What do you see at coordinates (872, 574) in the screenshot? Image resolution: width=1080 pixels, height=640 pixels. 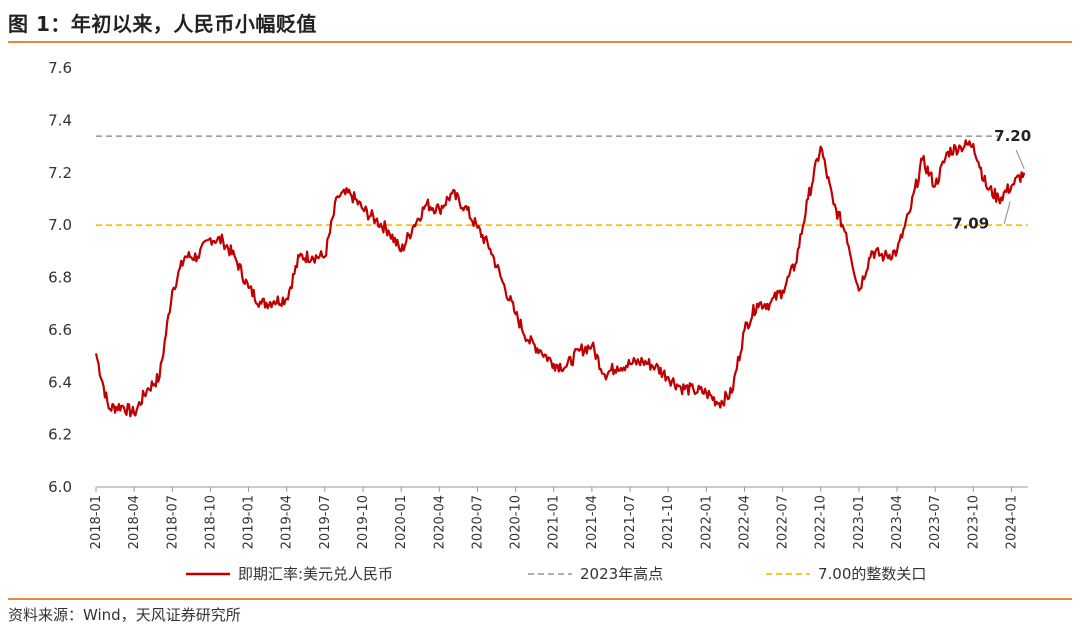 I see `legend-label: 7.00的整数关口` at bounding box center [872, 574].